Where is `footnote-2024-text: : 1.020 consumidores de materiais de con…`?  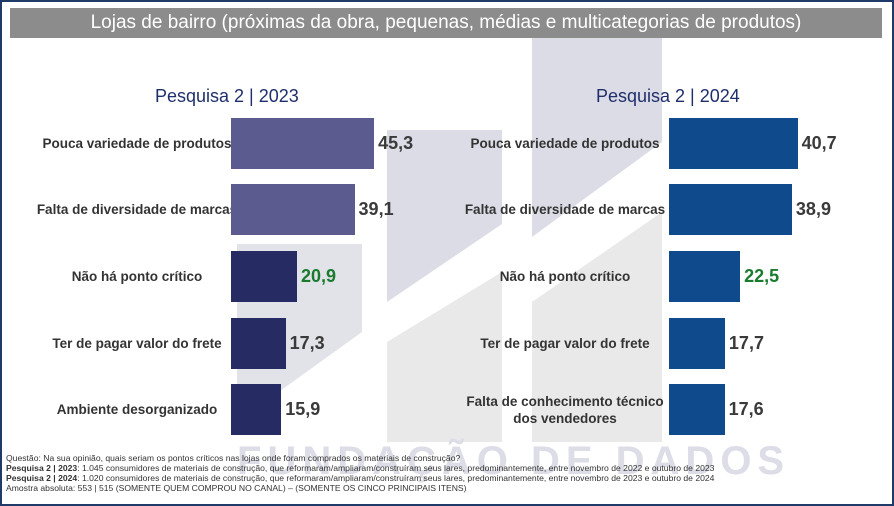 footnote-2024-text: : 1.020 consumidores de materiais de con… is located at coordinates (396, 478).